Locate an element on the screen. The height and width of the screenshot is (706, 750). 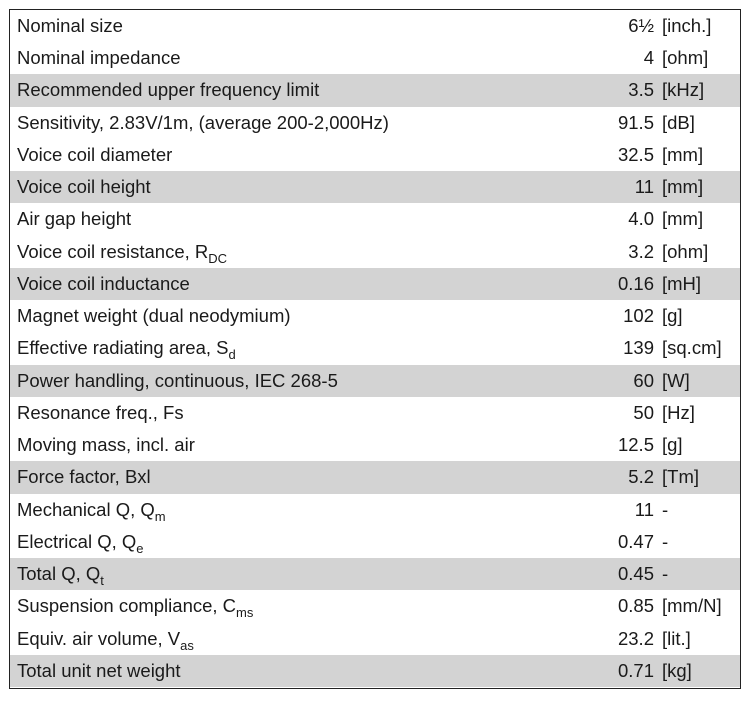
table-row: Effective radiating area, Sd 139 [sq.cm] is located at coordinates (375, 348).